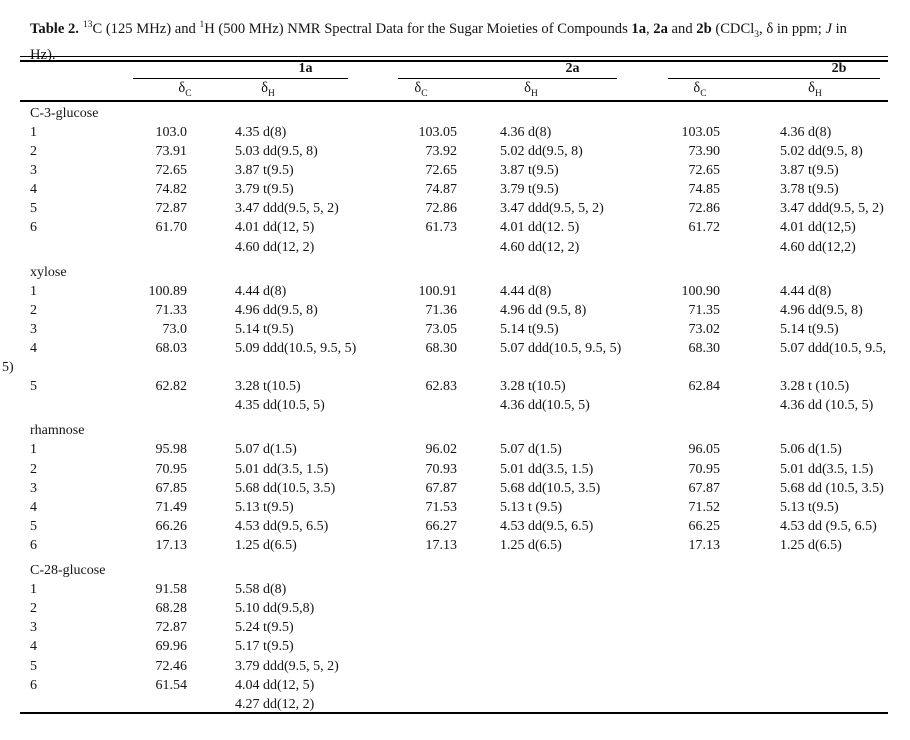 Image resolution: width=910 pixels, height=740 pixels. Describe the element at coordinates (704, 228) in the screenshot. I see `delta-c-2b-value: 61.72` at that location.